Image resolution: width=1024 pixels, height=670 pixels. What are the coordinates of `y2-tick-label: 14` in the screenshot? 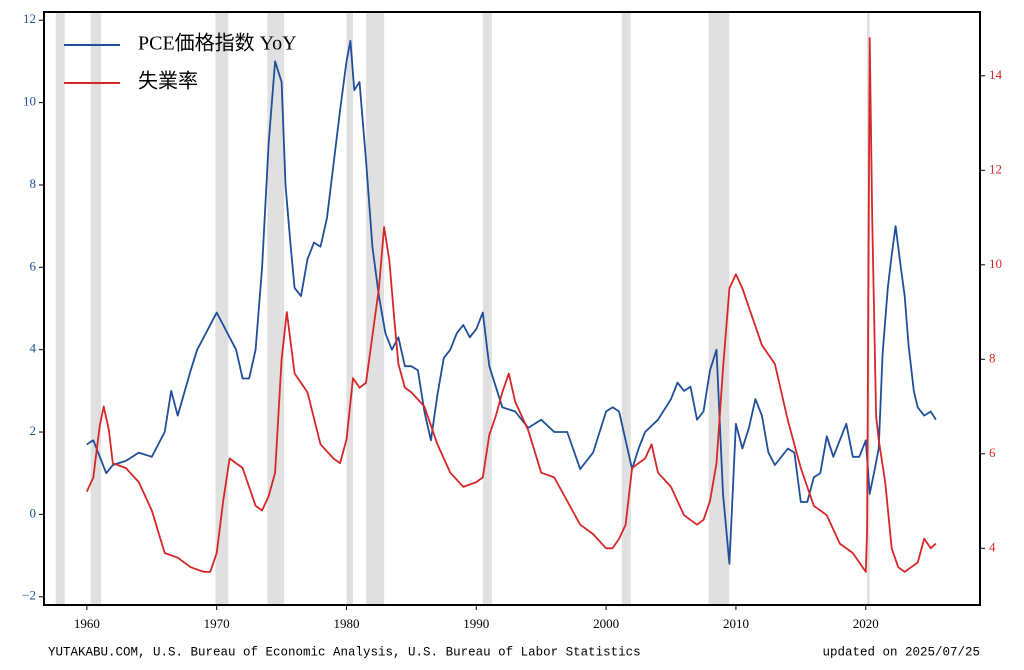 It's located at (996, 74).